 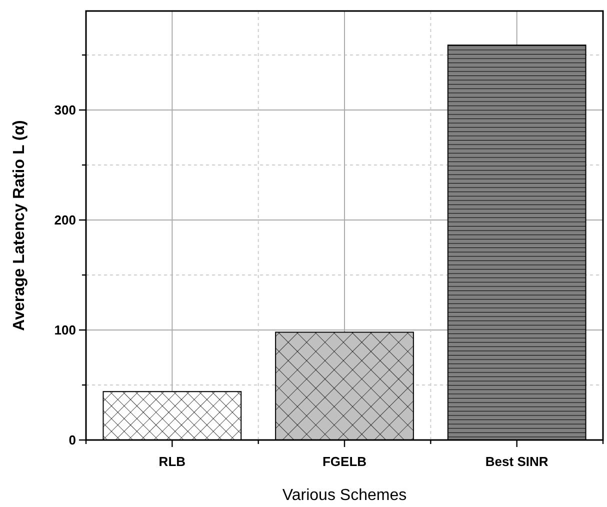 What do you see at coordinates (19, 225) in the screenshot?
I see `y-axis-title: Average Latency Ratio L (α)` at bounding box center [19, 225].